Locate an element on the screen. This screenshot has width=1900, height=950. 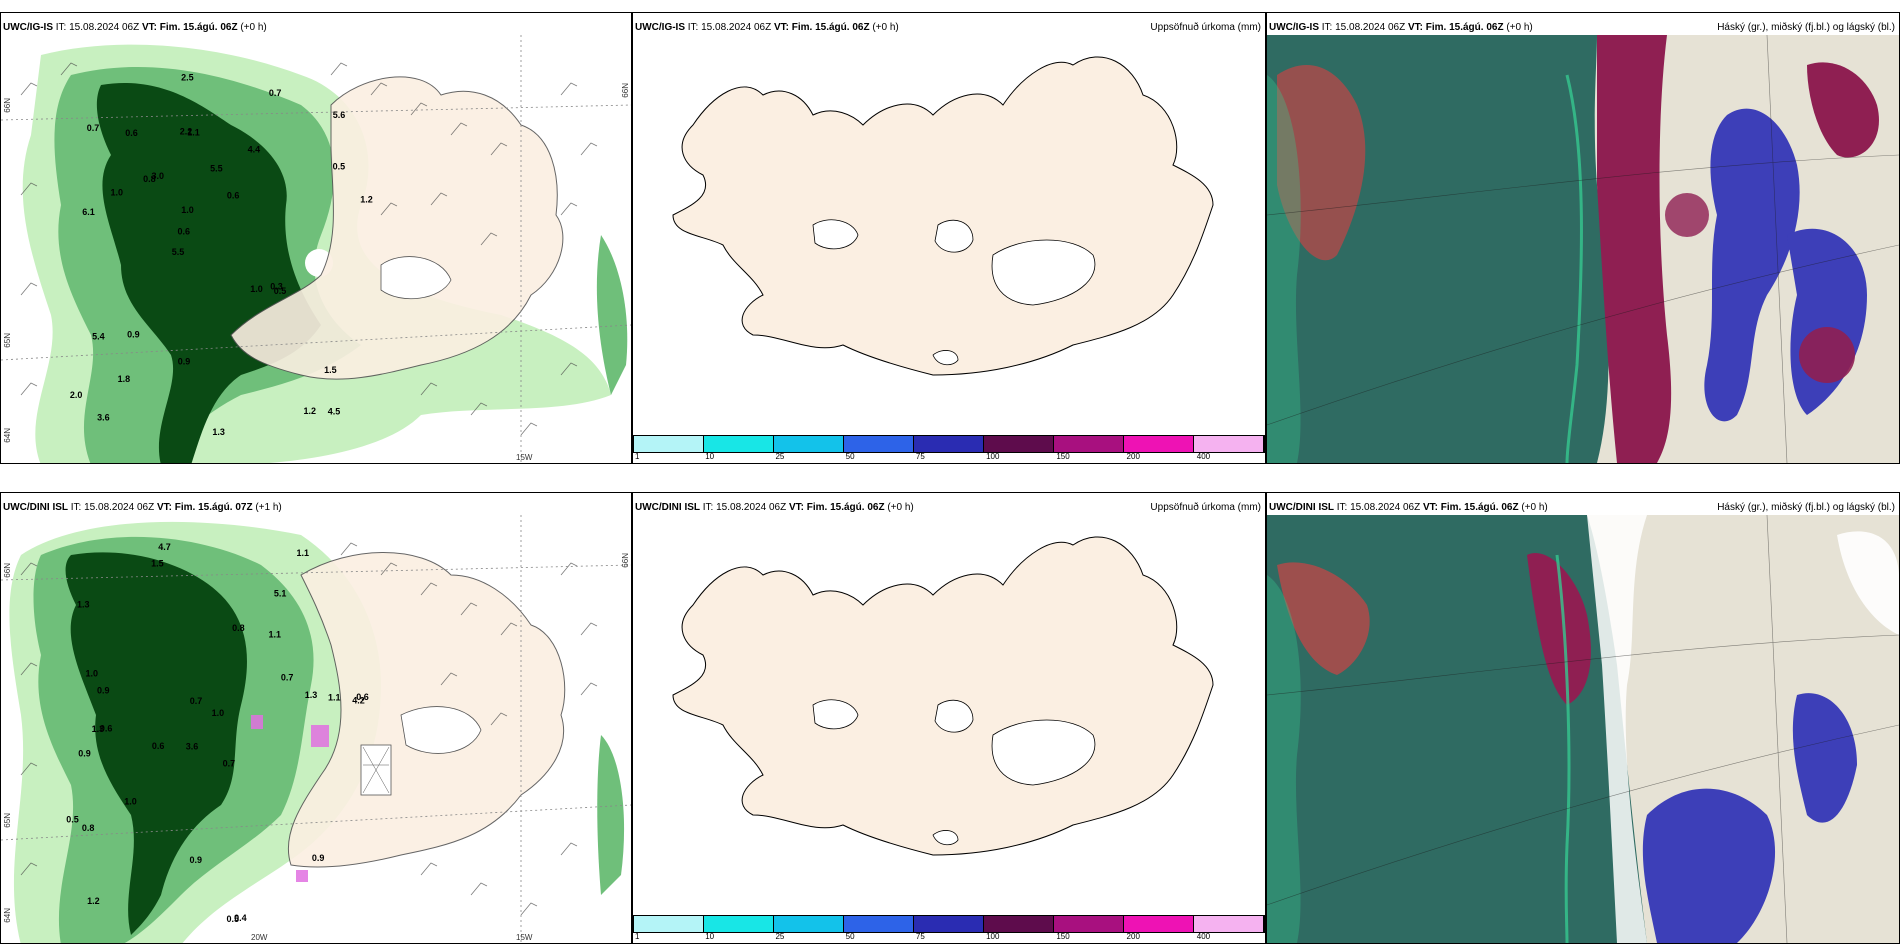
legend-tick-label: 75 is located at coordinates (920, 456).